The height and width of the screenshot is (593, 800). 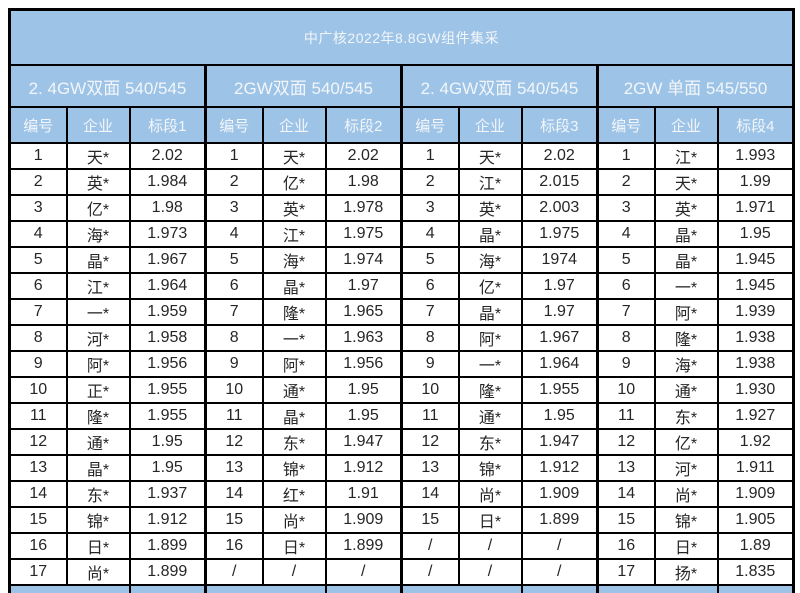 What do you see at coordinates (401, 494) in the screenshot?
I see `table-row: 14 东* 1.937 14 红* 1.91 14 尚* 1.909 14 尚* 1.909` at bounding box center [401, 494].